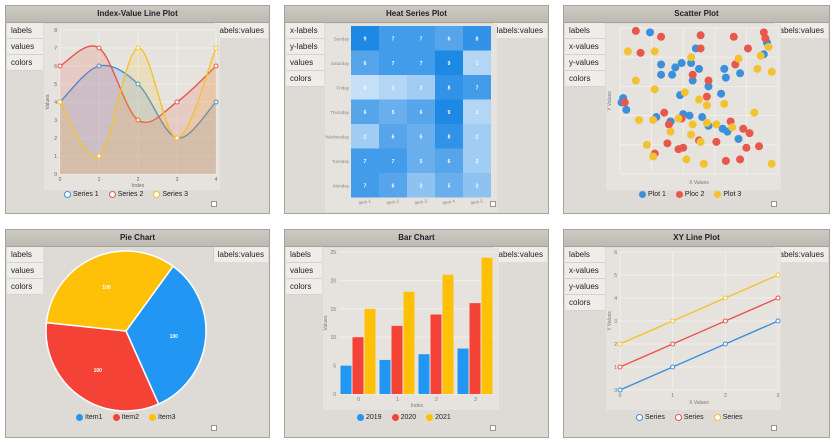 The width and height of the screenshot is (840, 443). What do you see at coordinates (305, 31) in the screenshot?
I see `side-item-x-labels: x-labels` at bounding box center [305, 31].